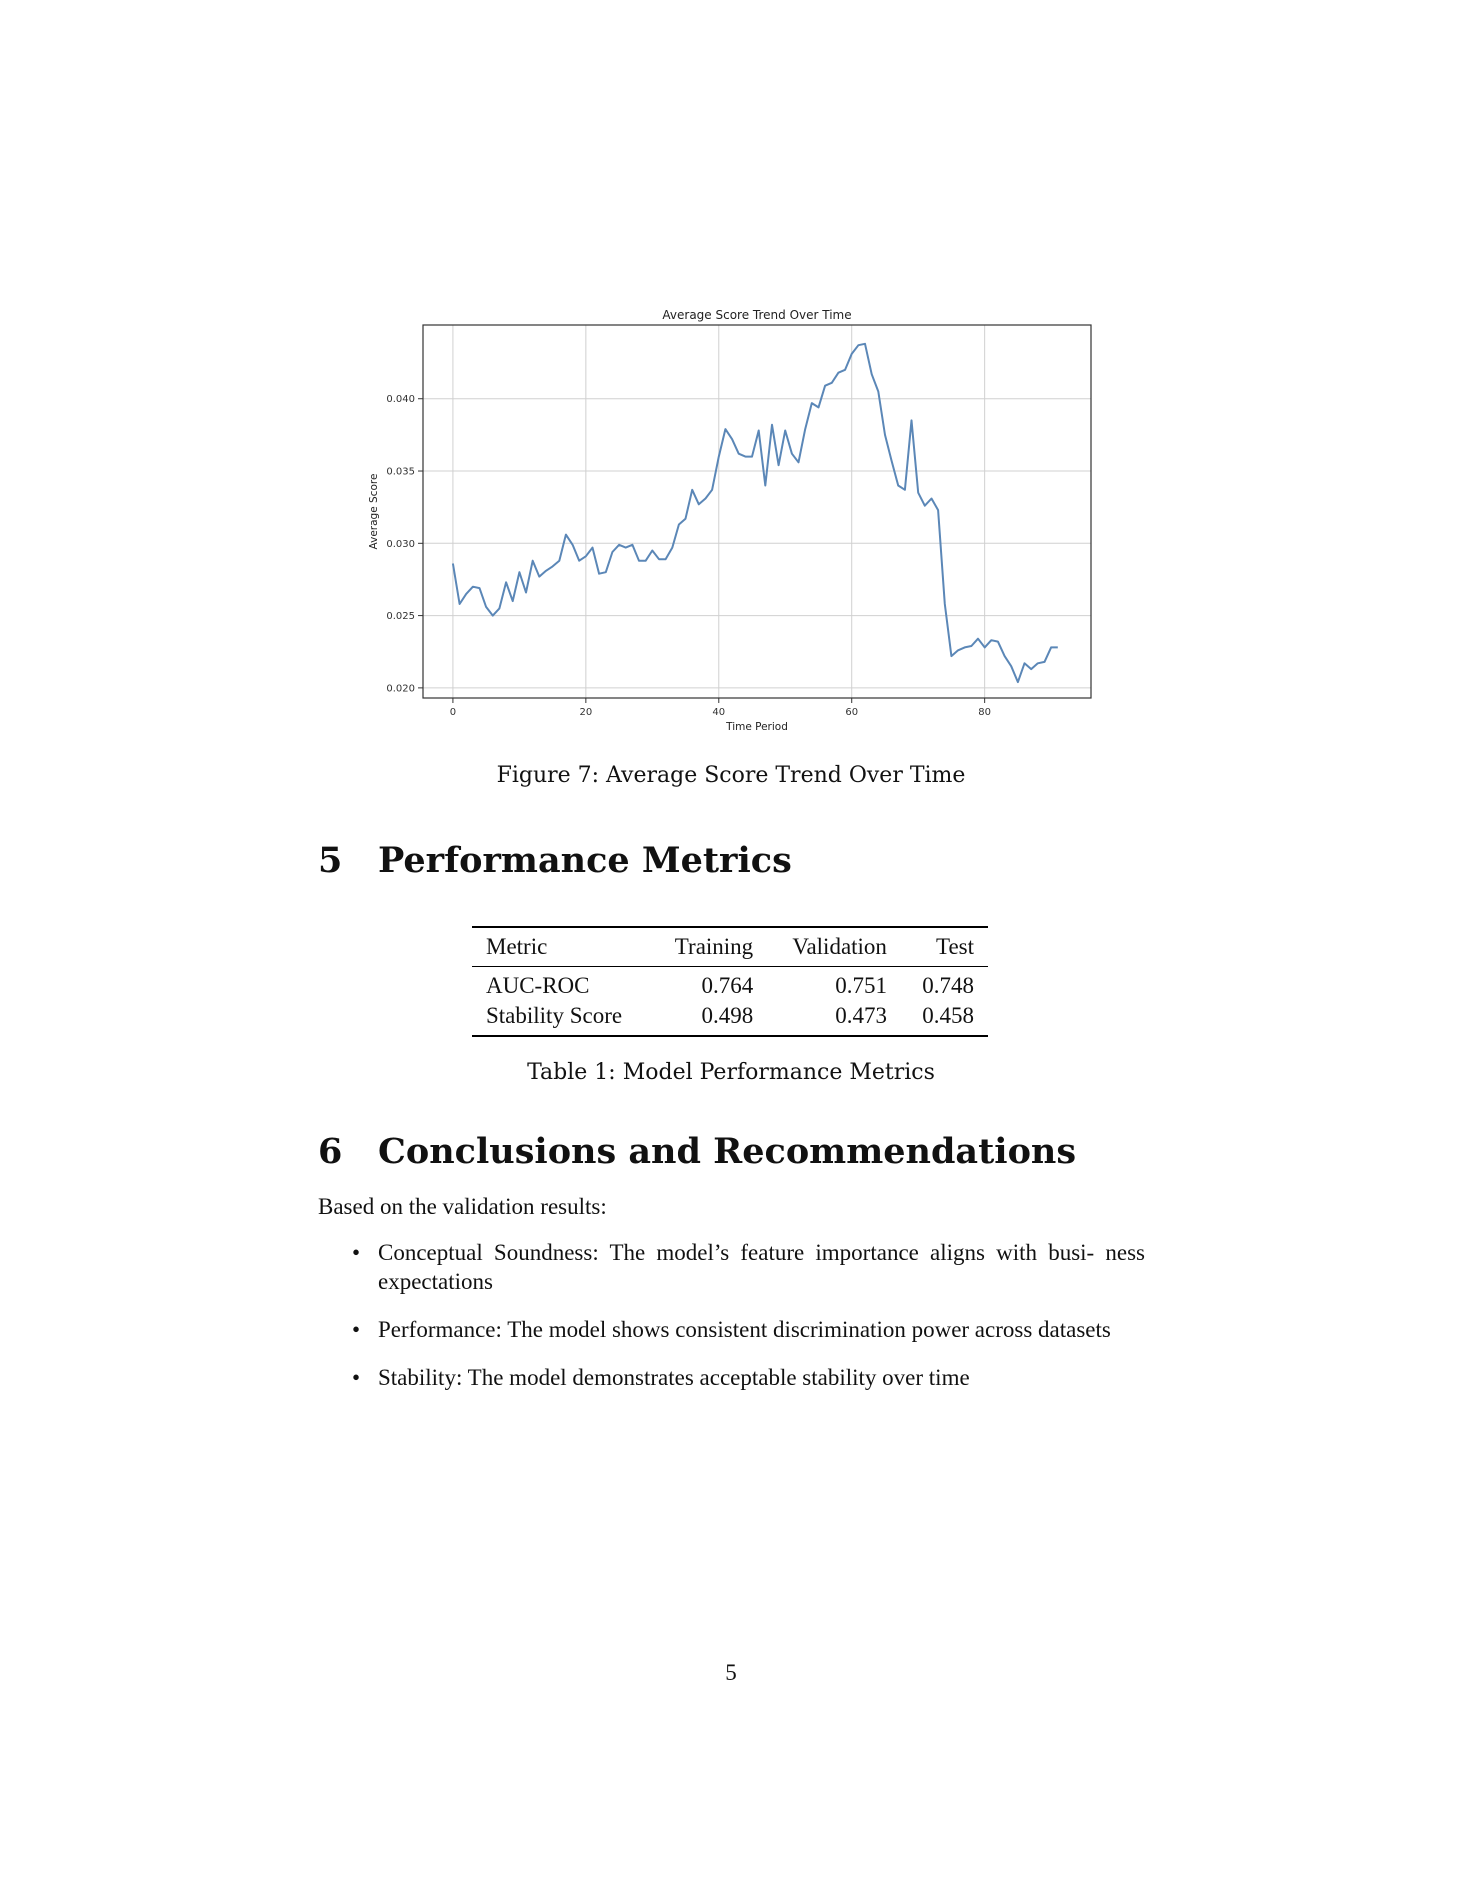 The width and height of the screenshot is (1462, 1892). Describe the element at coordinates (585, 860) in the screenshot. I see `section-title: Performance Metrics` at that location.